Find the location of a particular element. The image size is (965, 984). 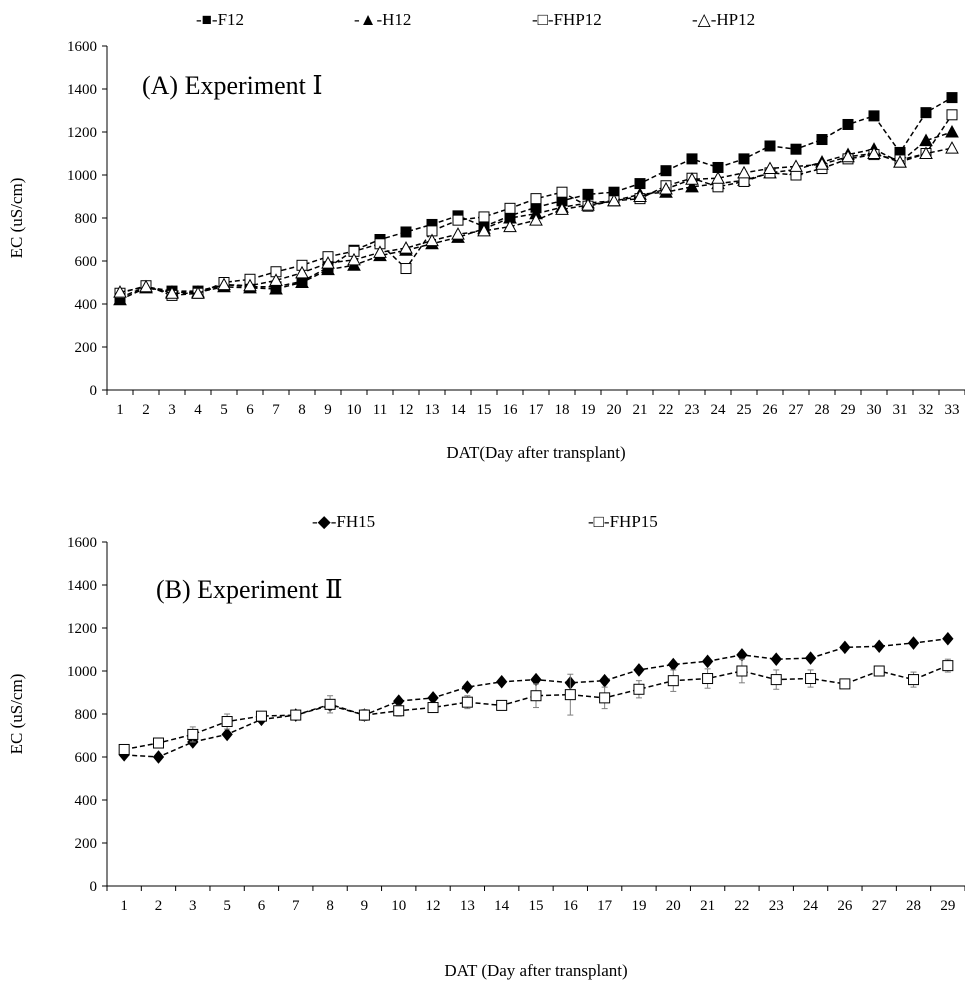

panel-label: (A) Experiment Ⅰ is located at coordinates (232, 85).